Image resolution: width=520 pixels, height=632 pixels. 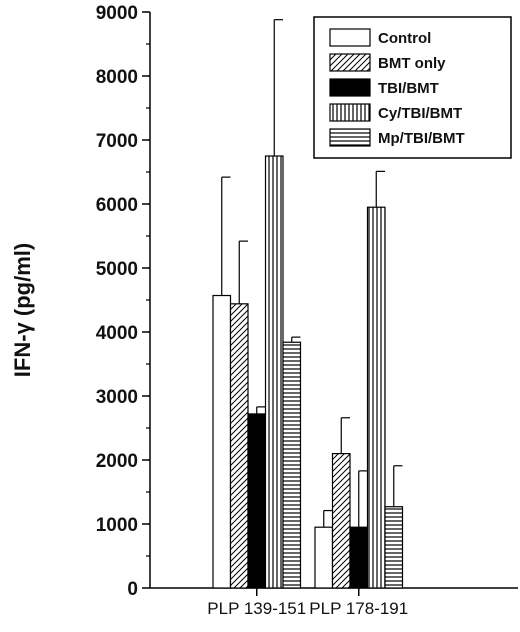 I want to click on y-tick-label: 7000, so click(x=117, y=141).